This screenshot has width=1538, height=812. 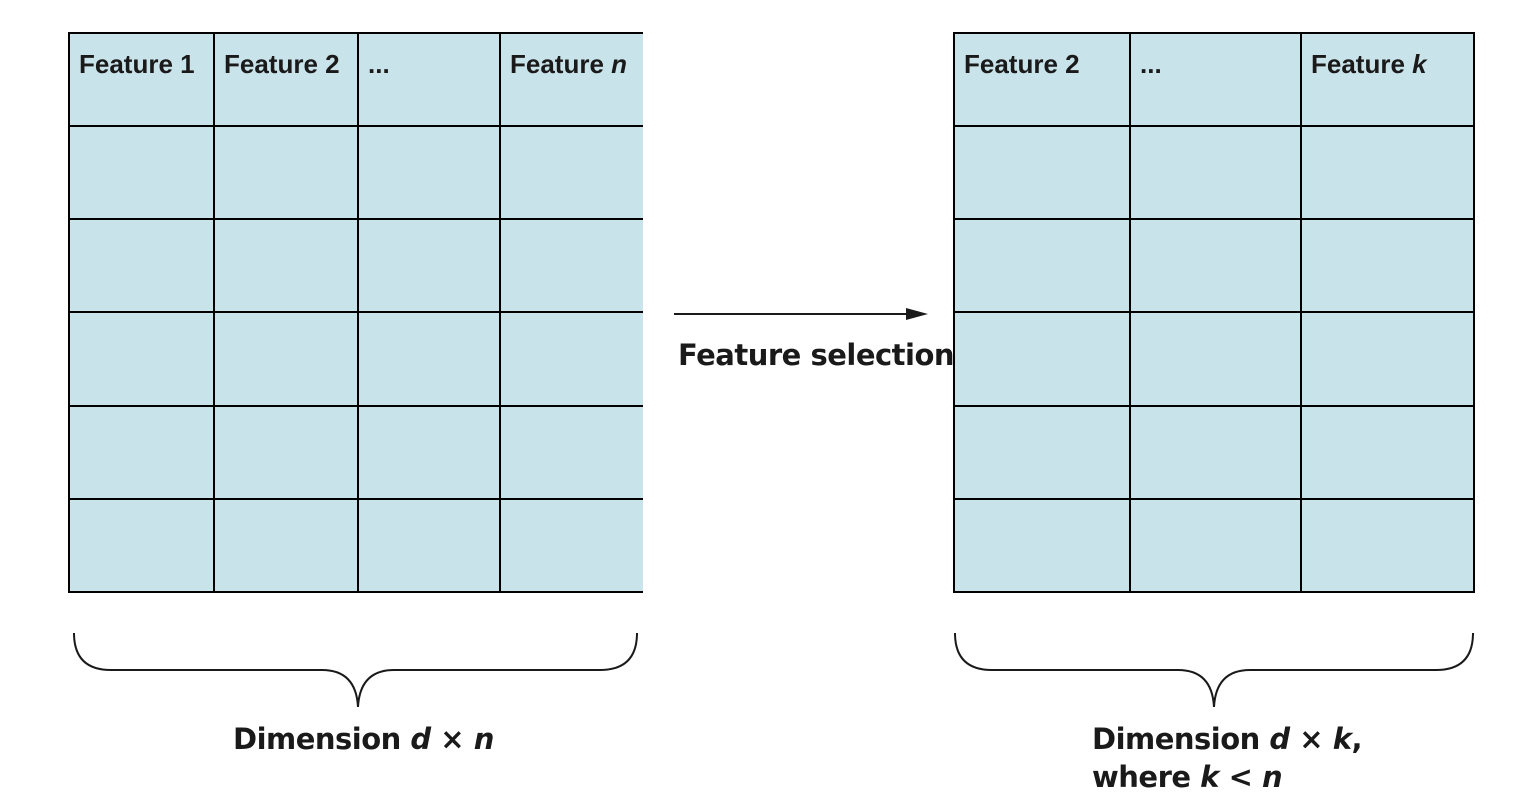 I want to click on left-brace, so click(x=355, y=670).